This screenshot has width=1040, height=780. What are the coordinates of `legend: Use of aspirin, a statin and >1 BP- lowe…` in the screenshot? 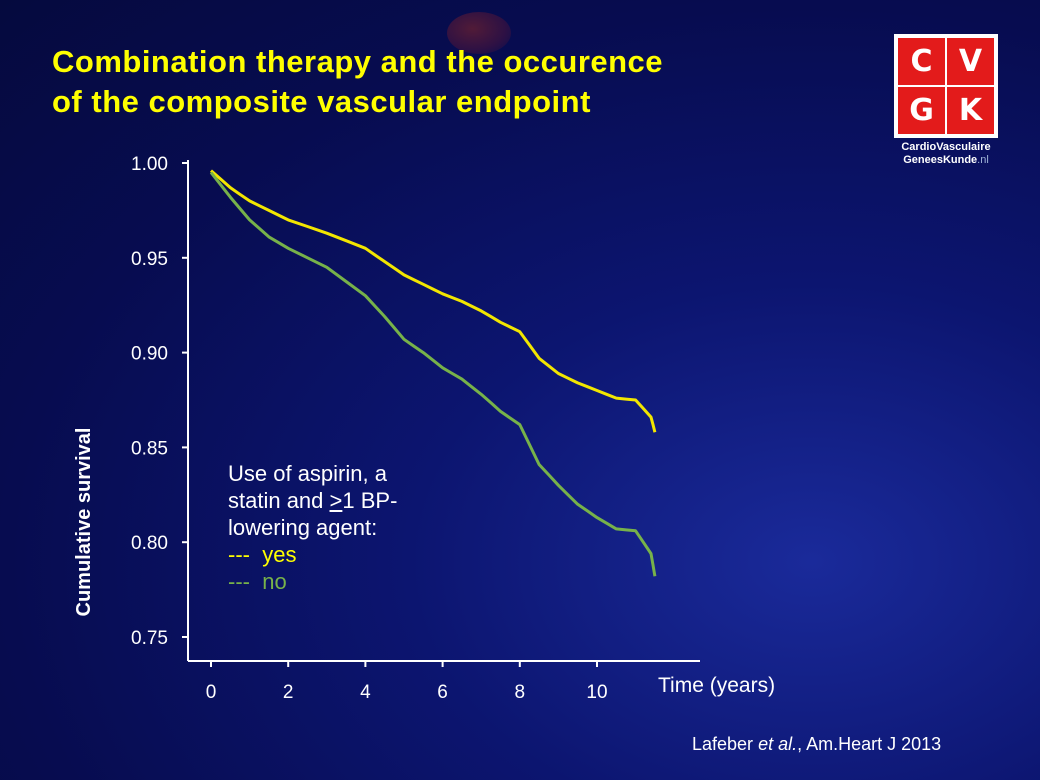 It's located at (312, 527).